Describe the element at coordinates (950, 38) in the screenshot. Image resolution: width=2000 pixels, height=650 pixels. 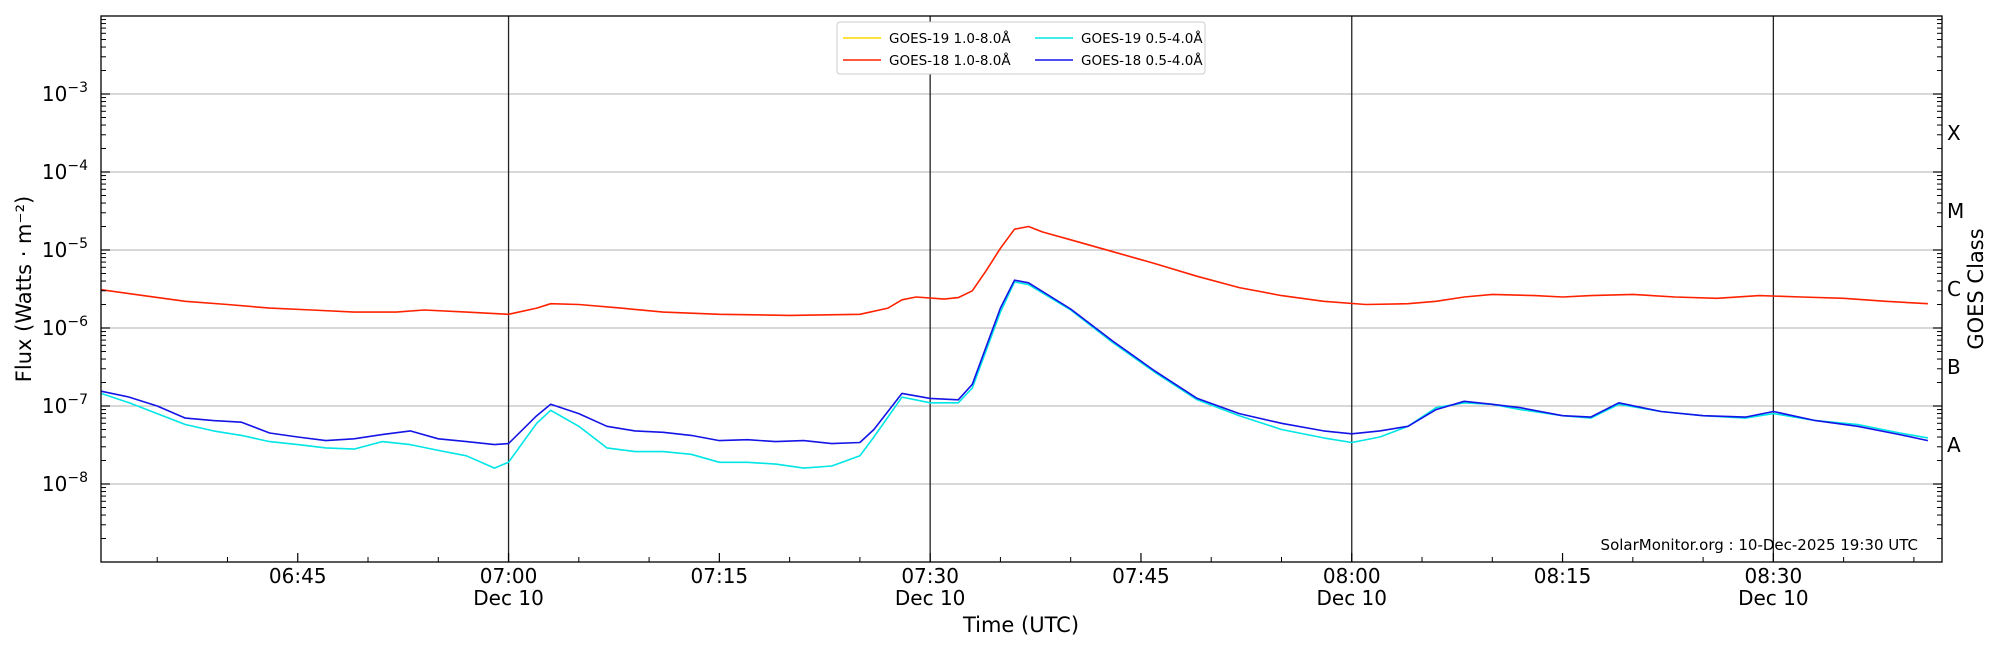
I see `legend-label-1: GOES-19 1.0-8.0Å` at that location.